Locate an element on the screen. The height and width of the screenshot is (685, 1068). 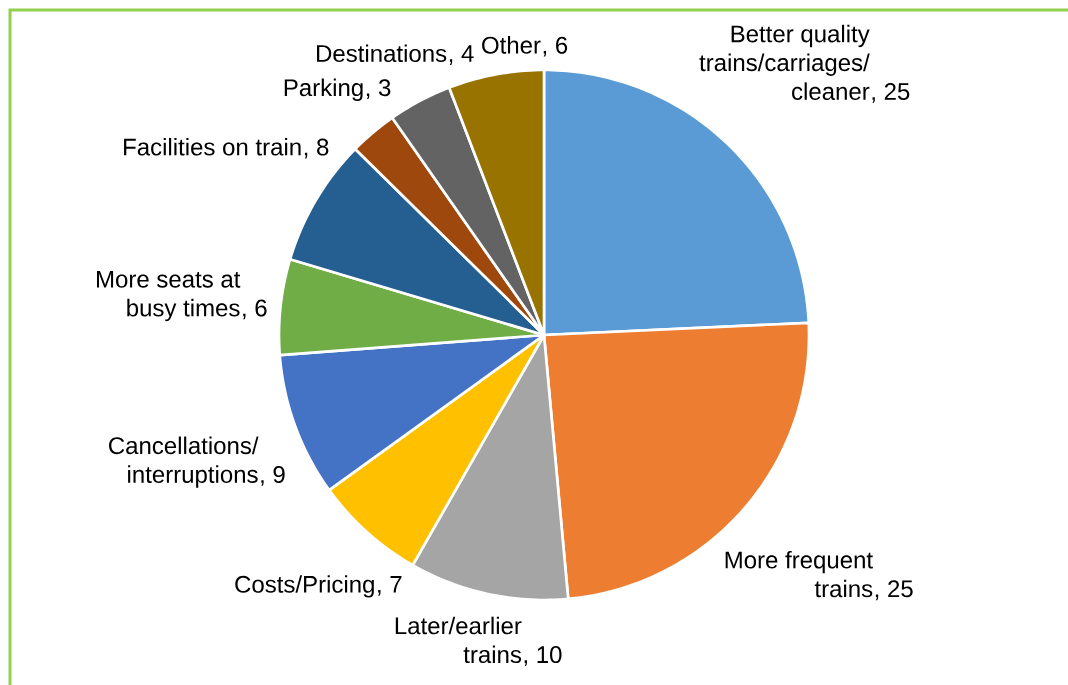
slice-label: Destinations is located at coordinates (382, 53).